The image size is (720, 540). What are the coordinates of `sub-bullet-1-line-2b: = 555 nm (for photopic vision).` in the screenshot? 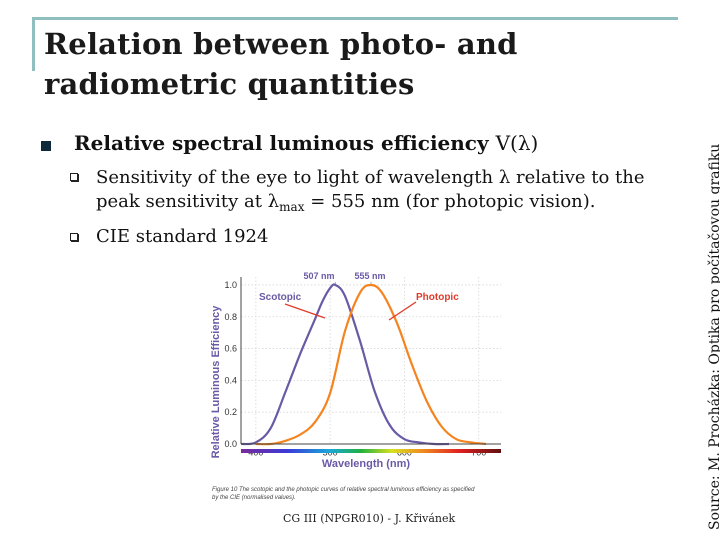 It's located at (450, 201).